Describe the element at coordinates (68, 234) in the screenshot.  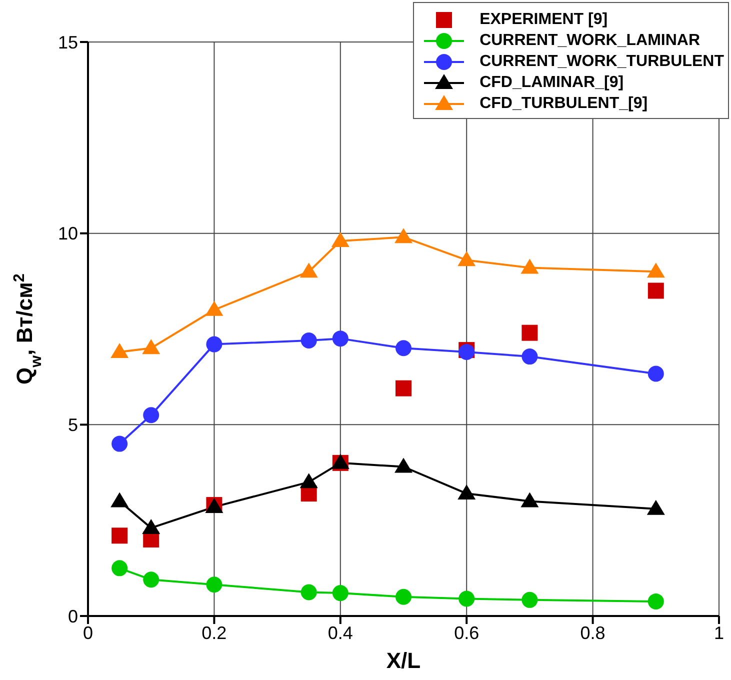
I see `y-tick-label: 10` at that location.